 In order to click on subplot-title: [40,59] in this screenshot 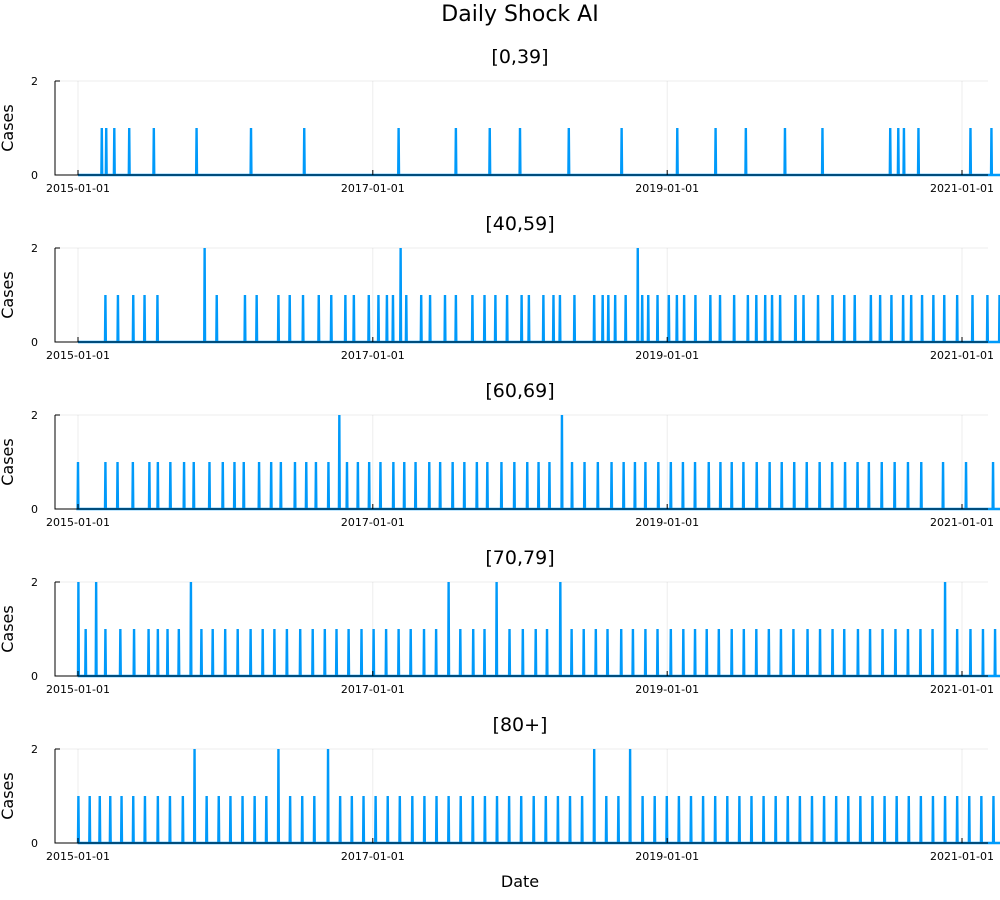, I will do `click(519, 224)`.